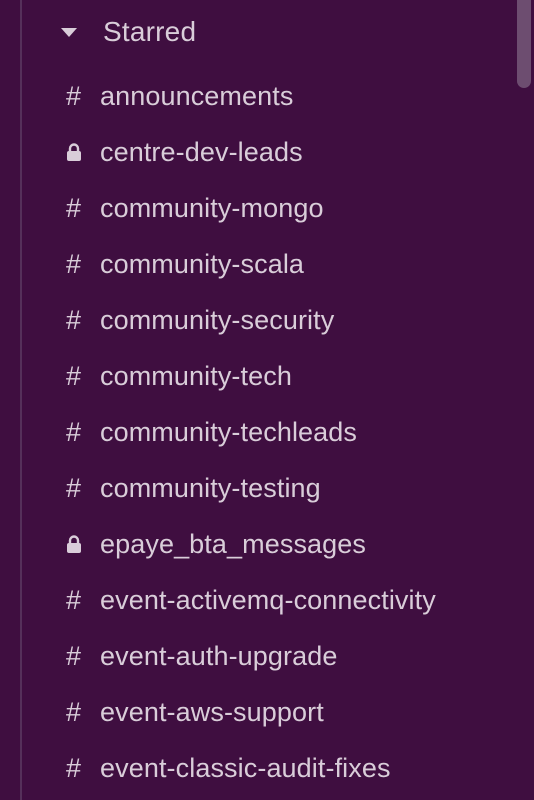 The width and height of the screenshot is (534, 800). I want to click on channel-item-community-testing: # community-testing, so click(257, 488).